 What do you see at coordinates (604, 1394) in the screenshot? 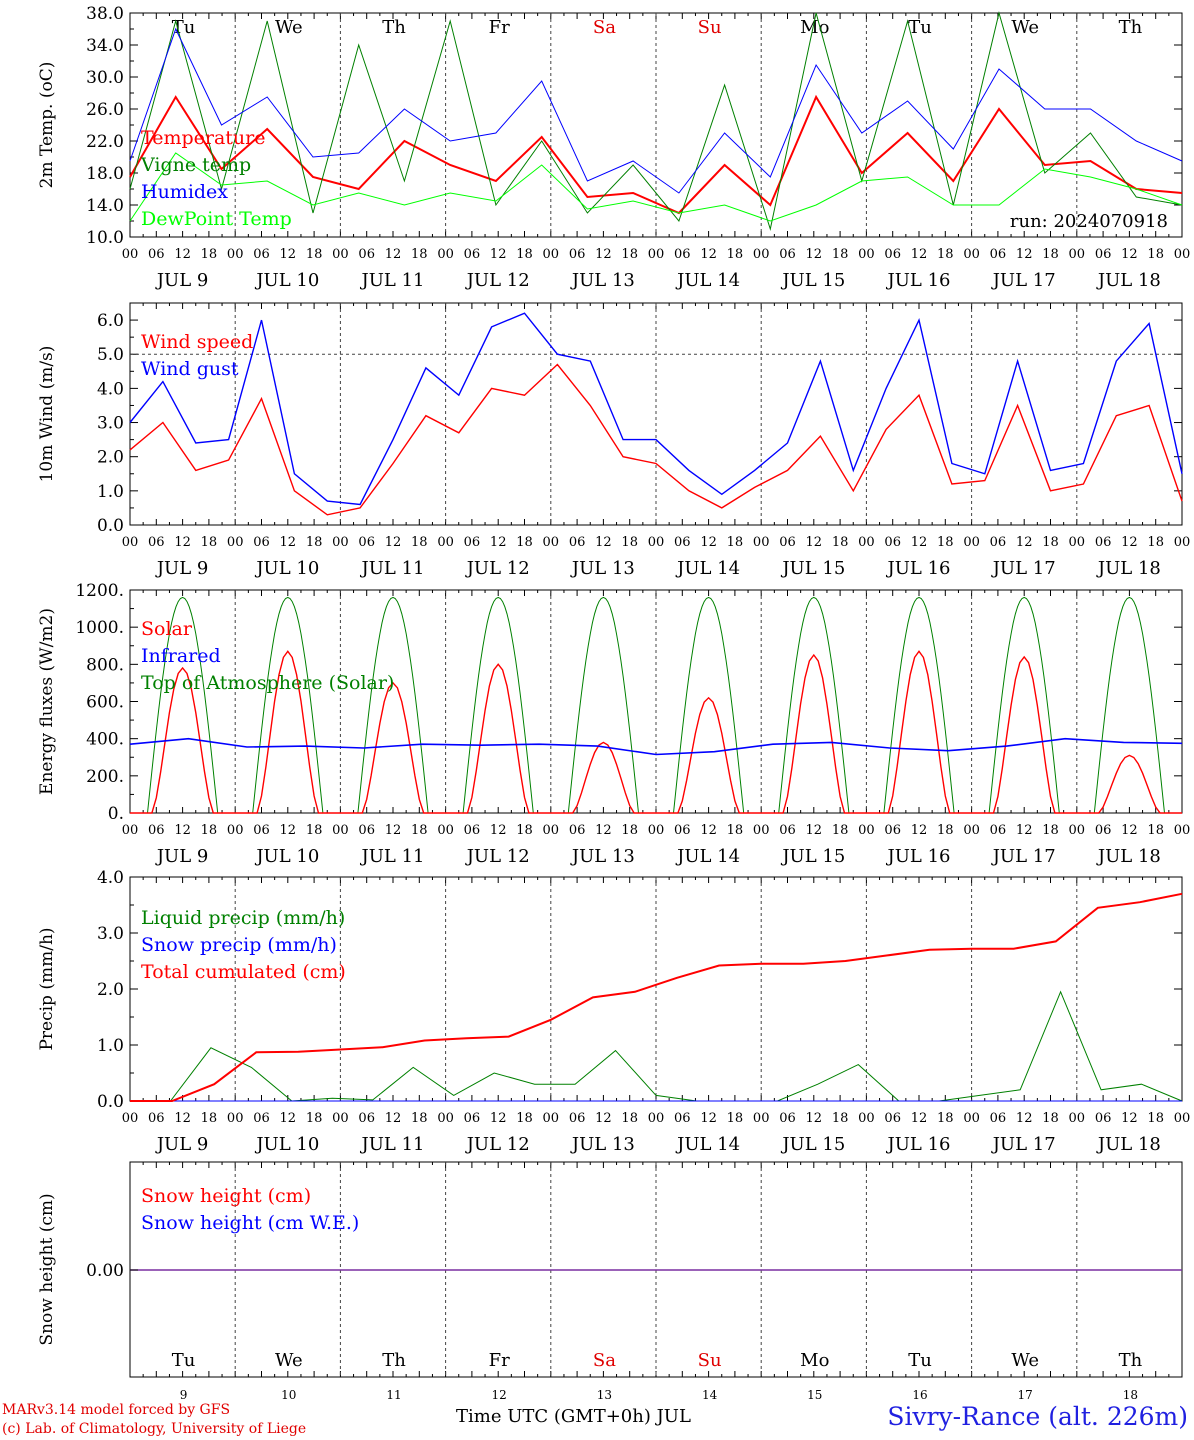
I see `day-number-label: 13` at bounding box center [604, 1394].